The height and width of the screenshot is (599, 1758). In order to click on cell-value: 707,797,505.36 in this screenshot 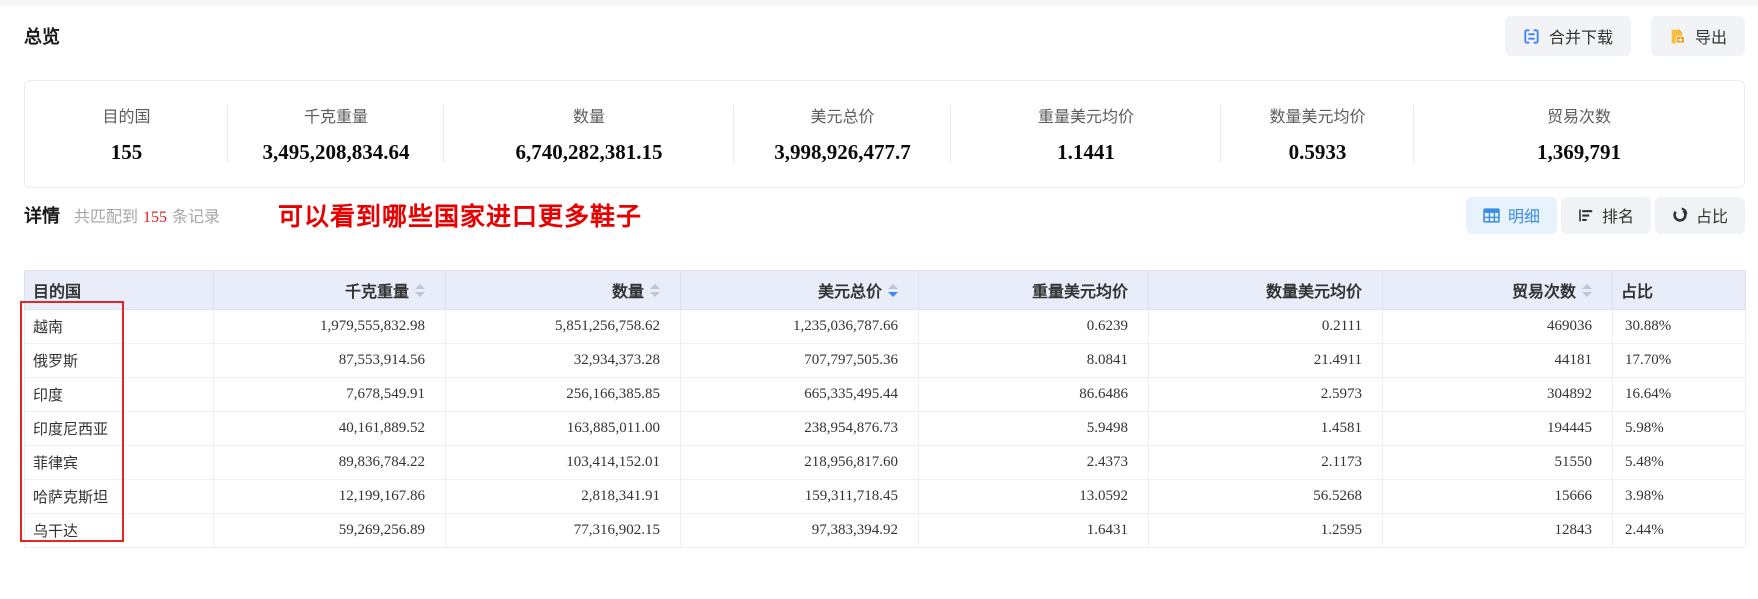, I will do `click(799, 360)`.